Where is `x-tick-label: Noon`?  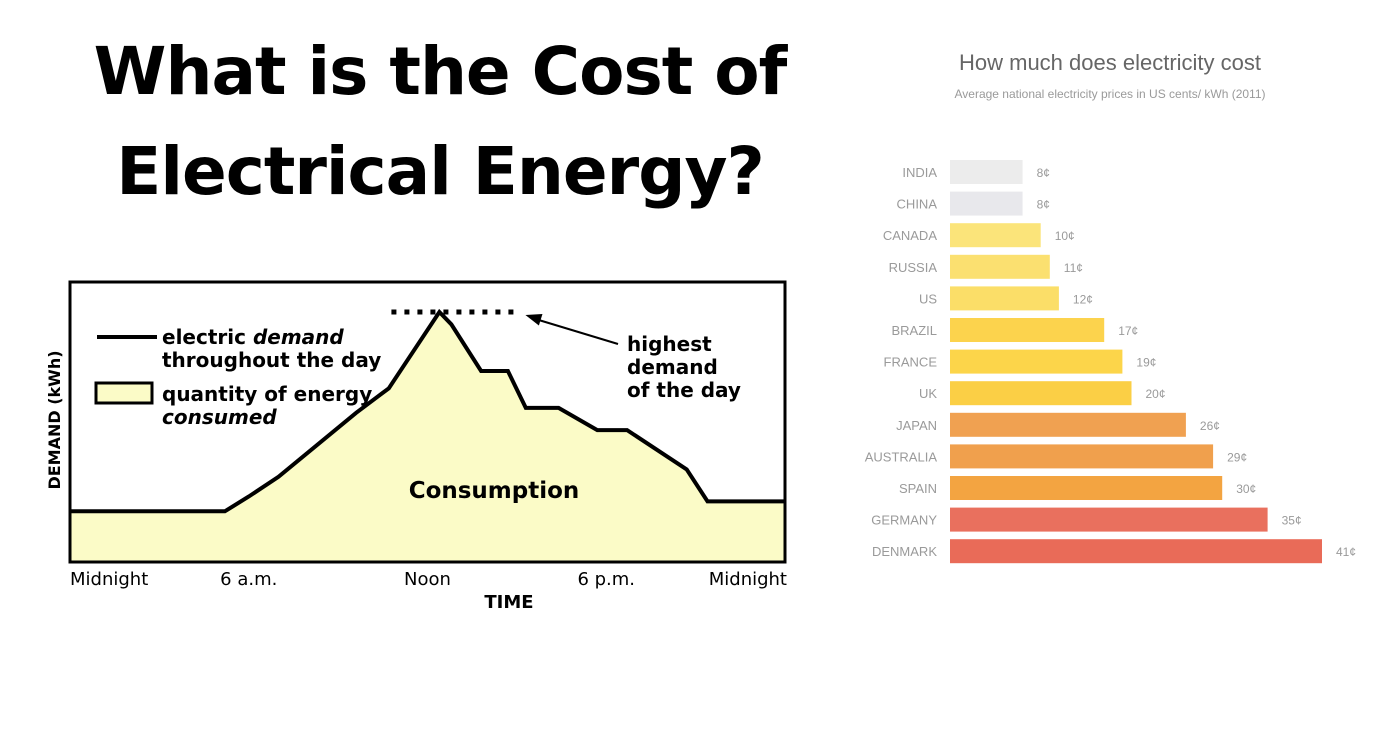
x-tick-label: Noon is located at coordinates (427, 579).